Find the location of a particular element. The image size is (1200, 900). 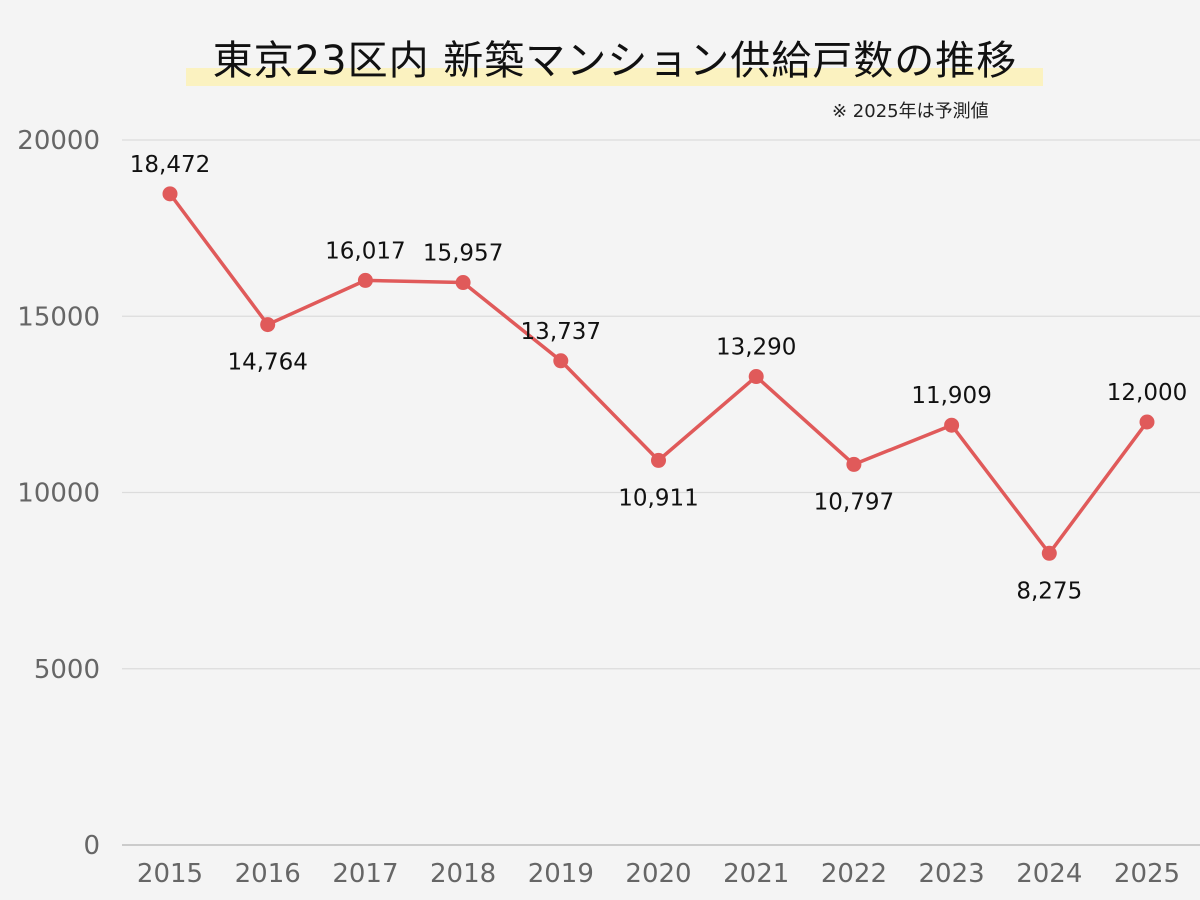

data-label: 10,797 is located at coordinates (854, 502).